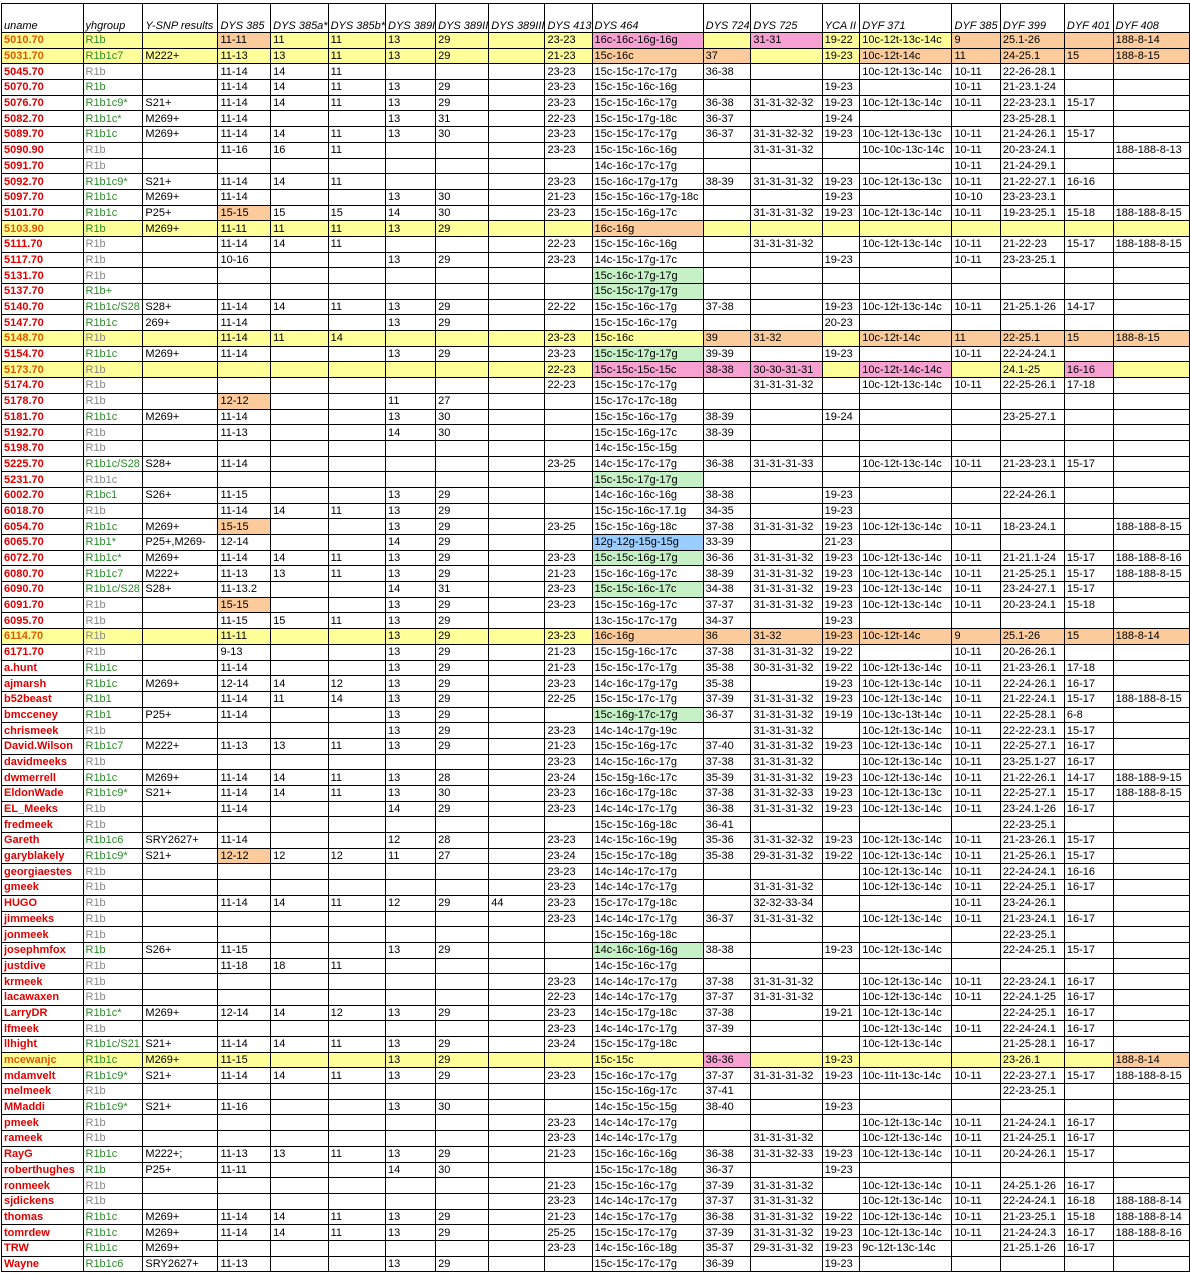 This screenshot has width=1190, height=1274. Describe the element at coordinates (976, 636) in the screenshot. I see `marker-cell: 9` at that location.